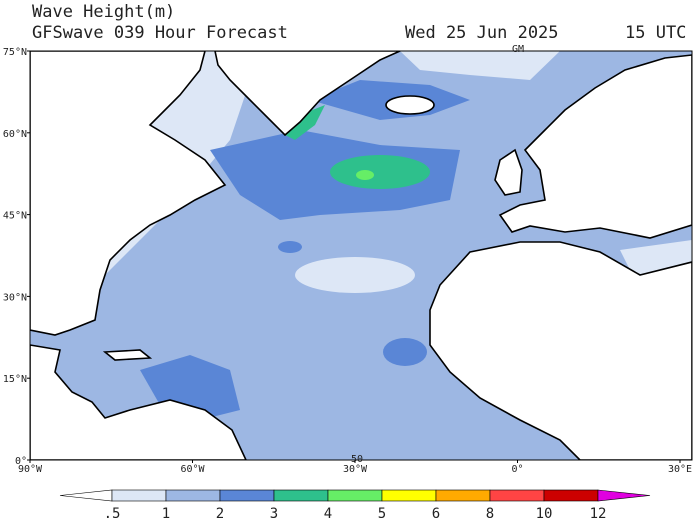 The width and height of the screenshot is (700, 529). I want to click on lat-label: 0°, so click(21, 461).